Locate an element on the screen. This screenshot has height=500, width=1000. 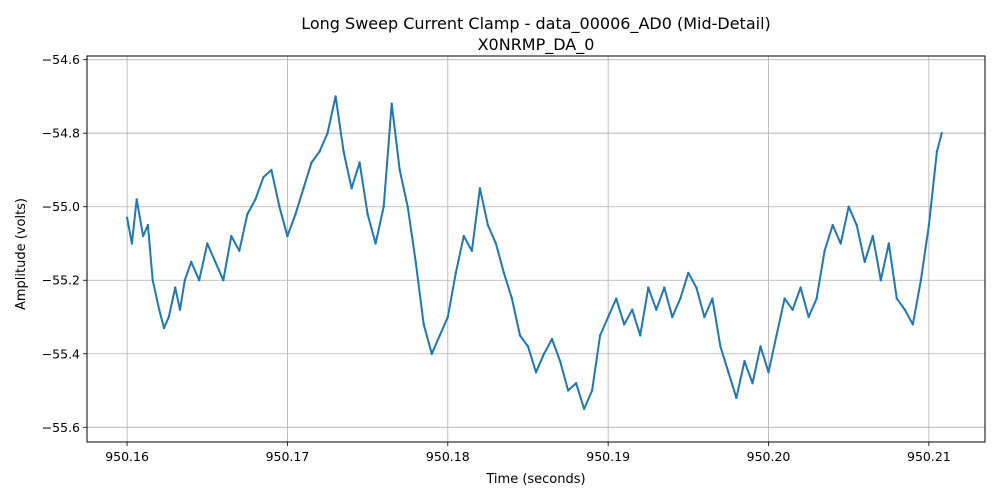
x-tick-label: 950.21 is located at coordinates (929, 456).